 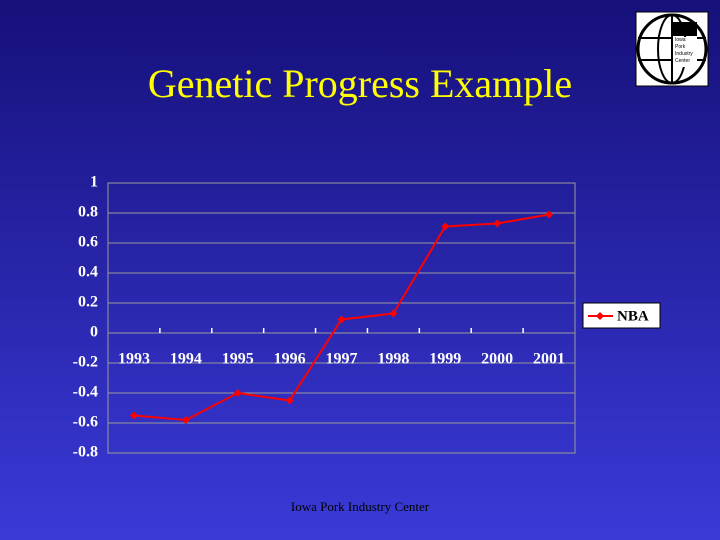 What do you see at coordinates (94, 332) in the screenshot?
I see `y-tick-label: 0` at bounding box center [94, 332].